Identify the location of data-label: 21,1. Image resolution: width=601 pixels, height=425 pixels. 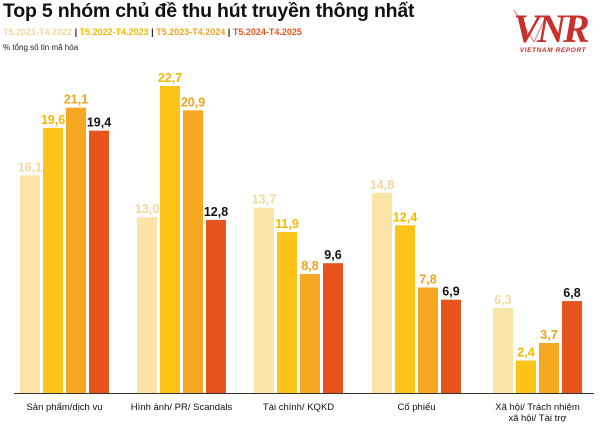
(76, 100).